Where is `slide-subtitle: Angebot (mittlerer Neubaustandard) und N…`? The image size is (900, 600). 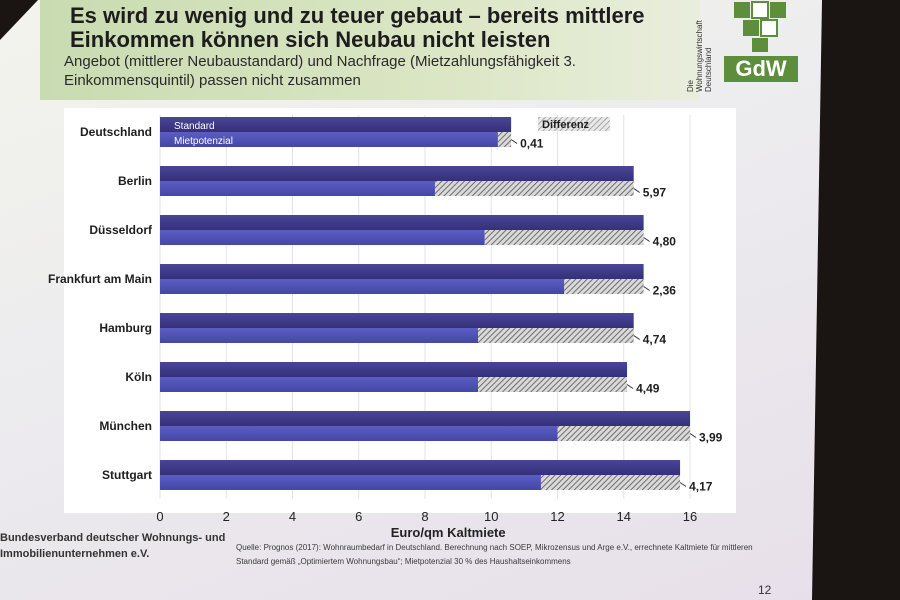 slide-subtitle: Angebot (mittlerer Neubaustandard) und N… is located at coordinates (320, 71).